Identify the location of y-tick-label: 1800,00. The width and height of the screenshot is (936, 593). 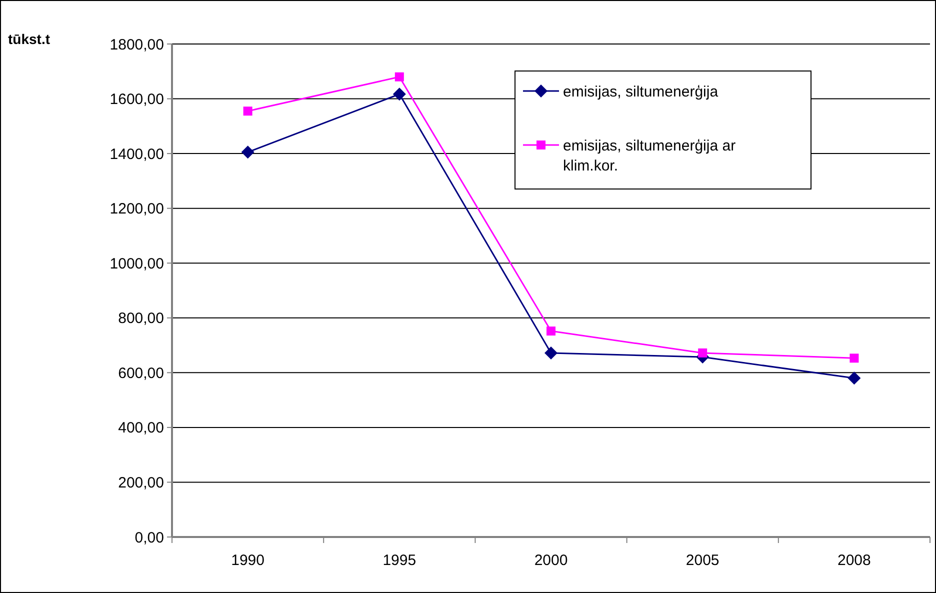
(137, 45).